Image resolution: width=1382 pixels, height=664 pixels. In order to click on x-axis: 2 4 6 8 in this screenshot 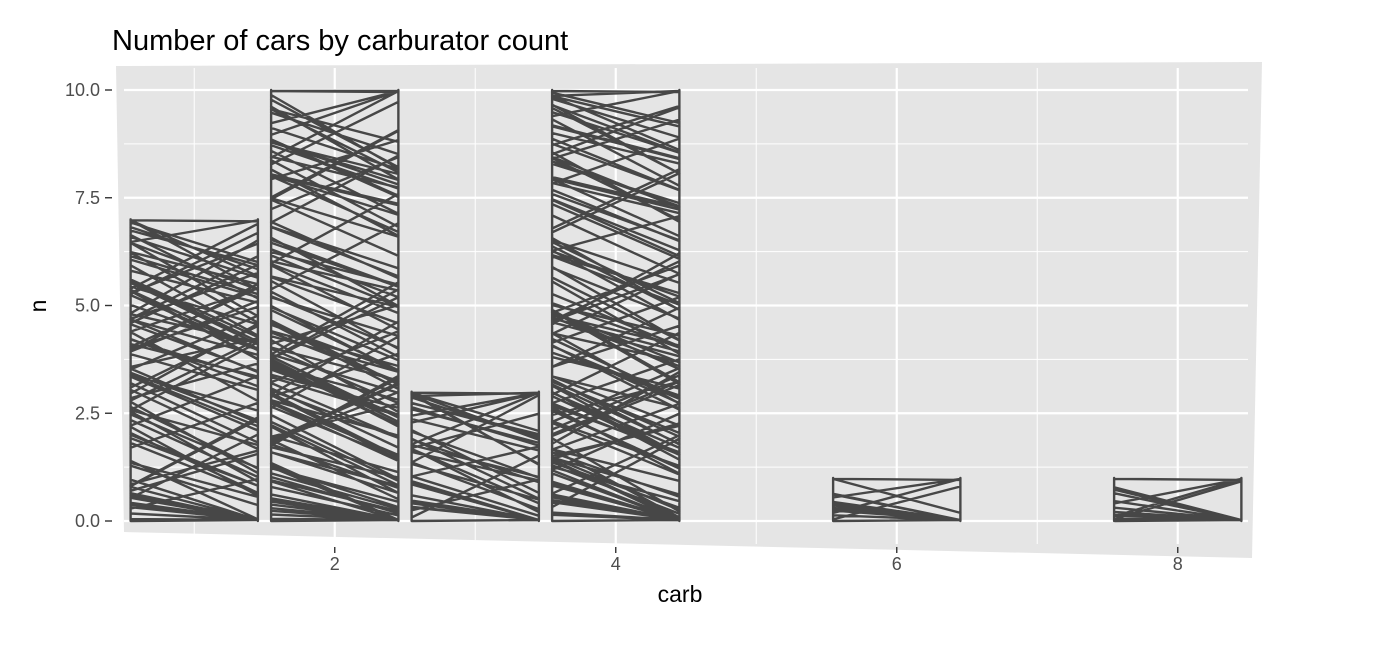, I will do `click(756, 560)`.